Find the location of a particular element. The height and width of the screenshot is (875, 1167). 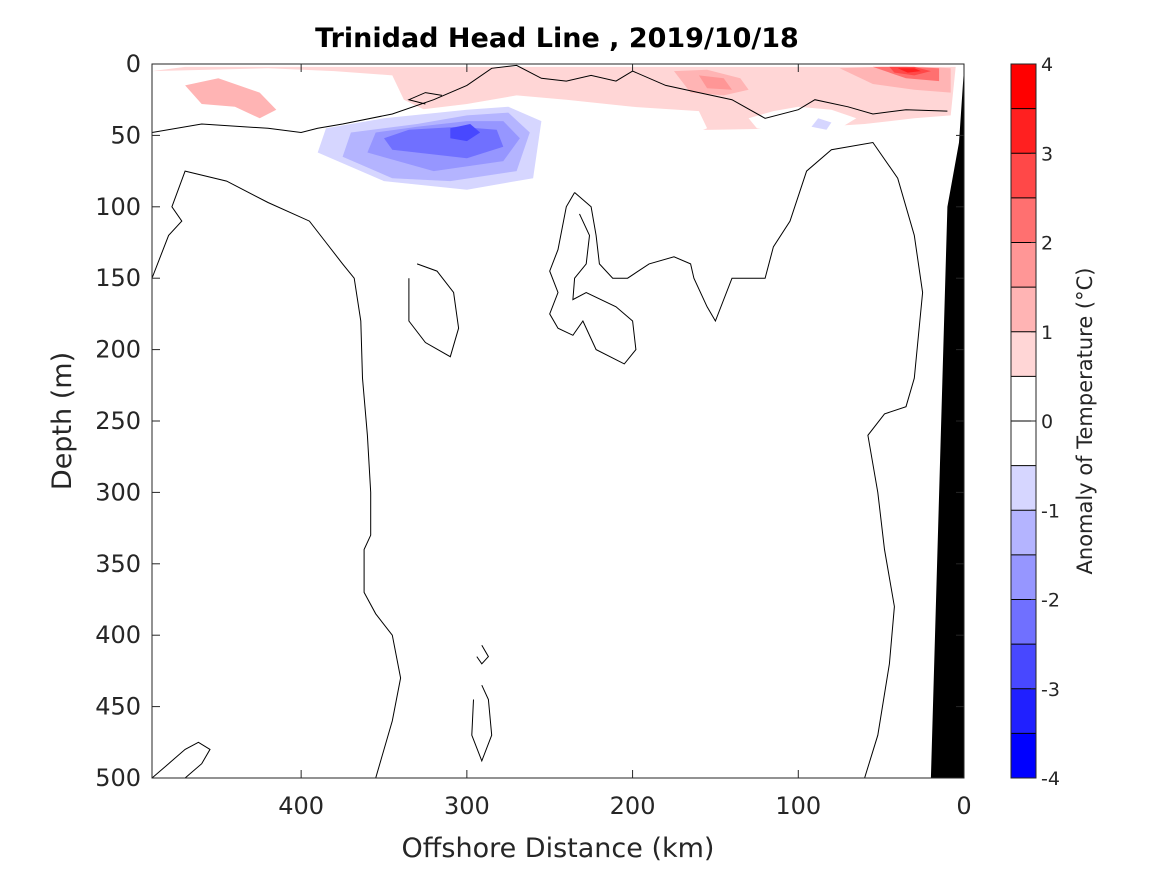

bathymetry is located at coordinates (947, 423).